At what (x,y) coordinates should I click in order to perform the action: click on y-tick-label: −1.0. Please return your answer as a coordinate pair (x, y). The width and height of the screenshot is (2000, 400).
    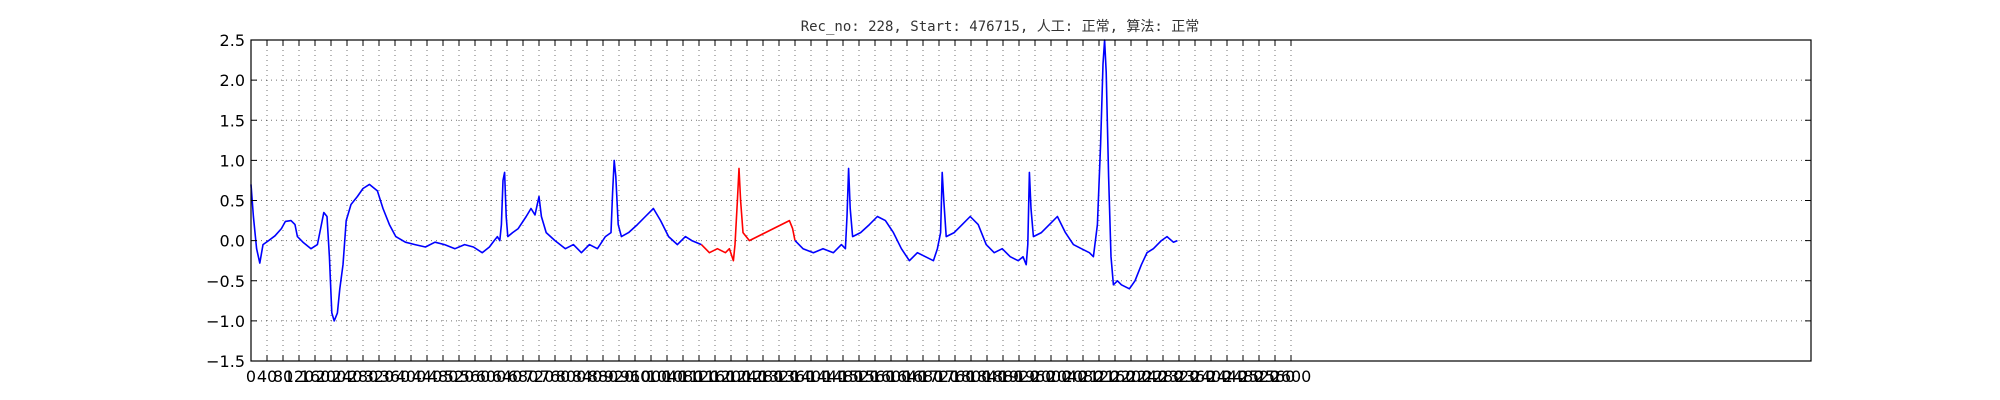
    Looking at the image, I should click on (225, 321).